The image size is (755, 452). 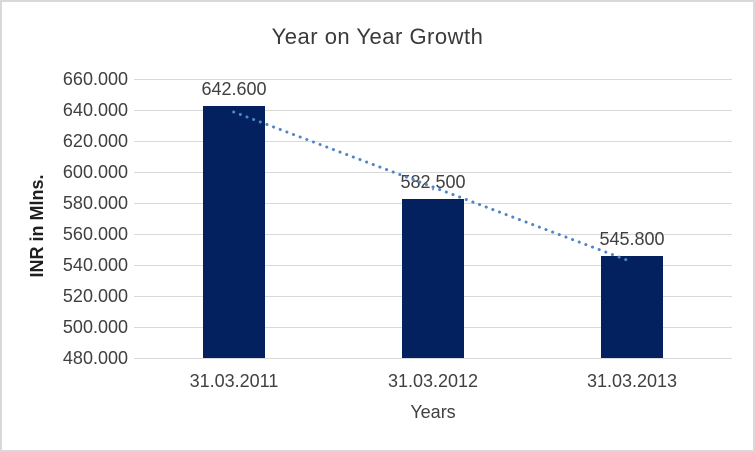 I want to click on bar-value-label: 642.600, so click(x=234, y=89).